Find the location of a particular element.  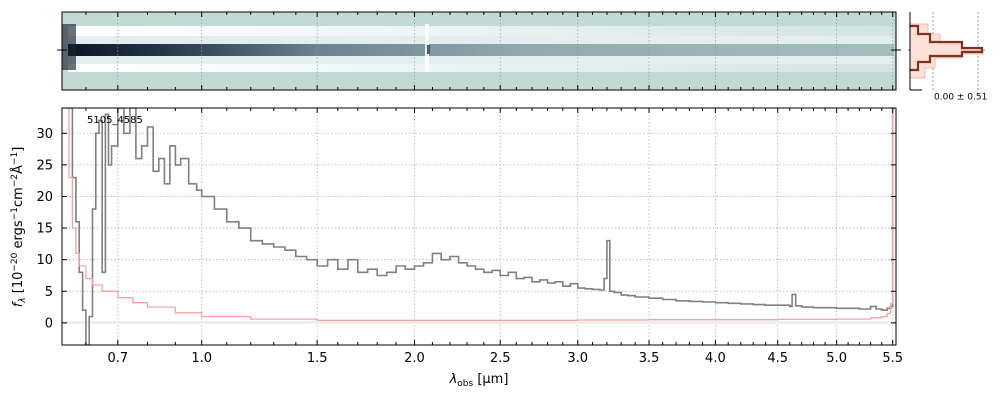

x-tick-label: 3.0 is located at coordinates (577, 358).